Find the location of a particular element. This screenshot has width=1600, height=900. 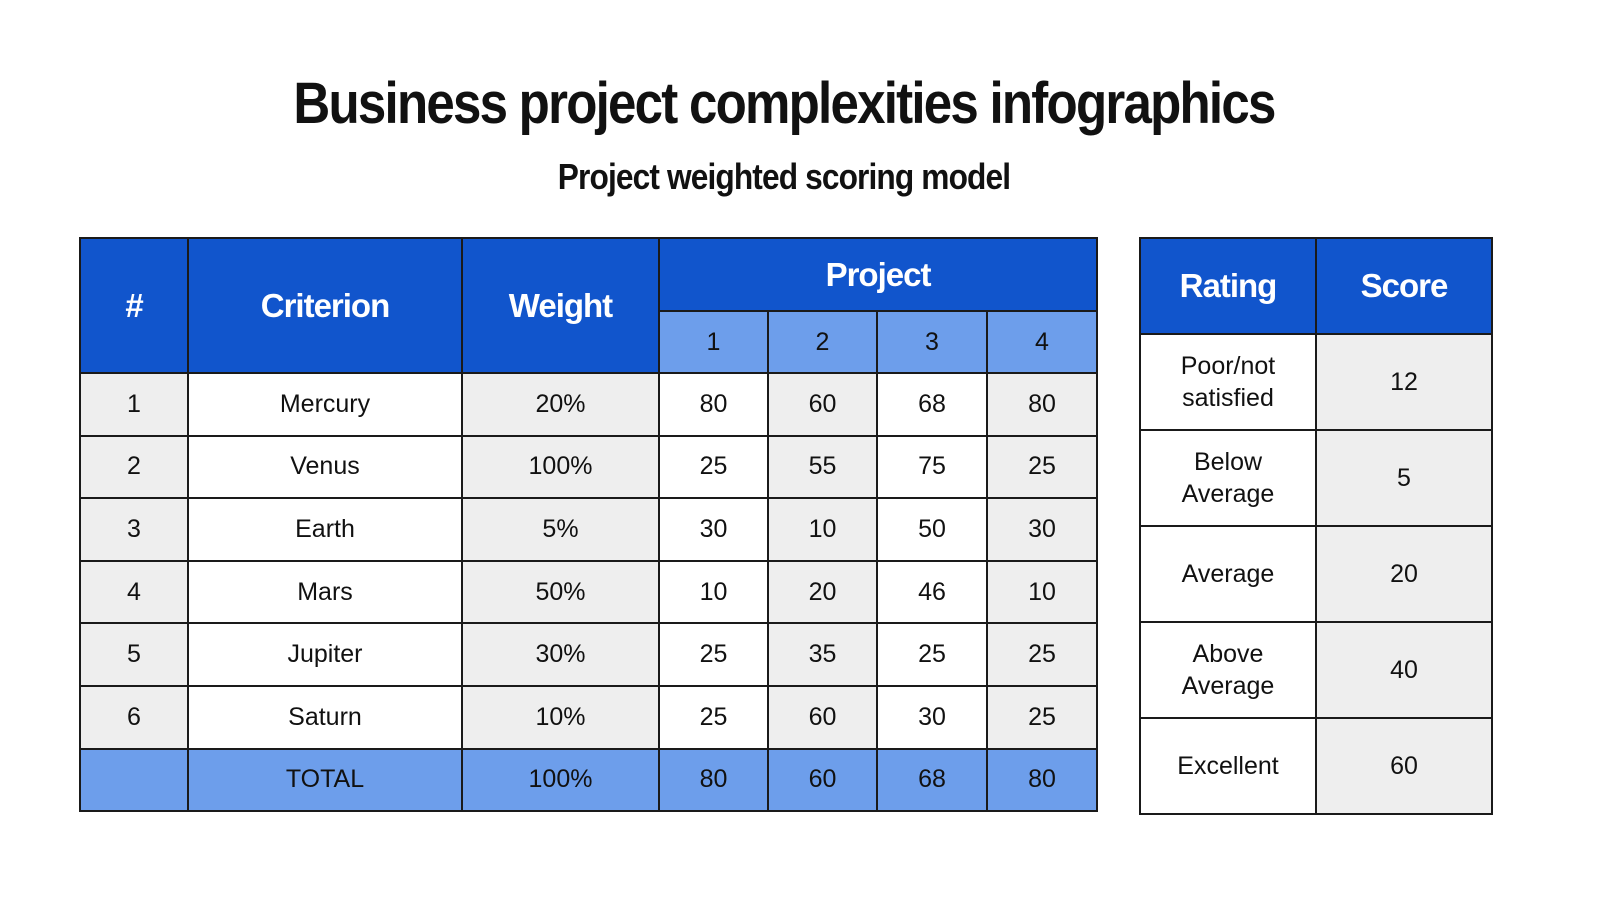

table-row: 3 Earth 5% 30 10 50 30 is located at coordinates (588, 529).